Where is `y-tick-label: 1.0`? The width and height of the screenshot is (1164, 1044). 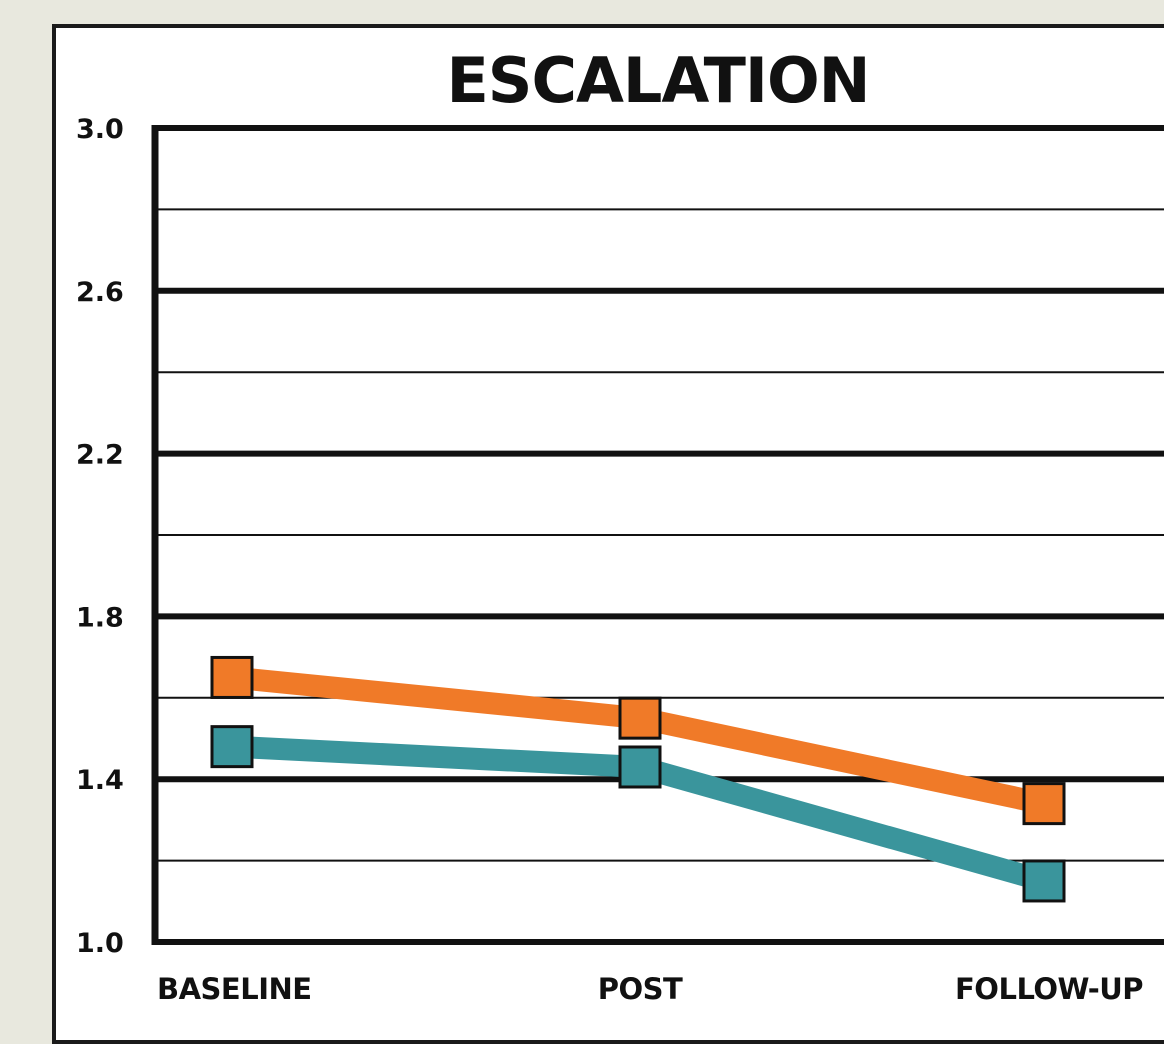
y-tick-label: 1.0 is located at coordinates (100, 943).